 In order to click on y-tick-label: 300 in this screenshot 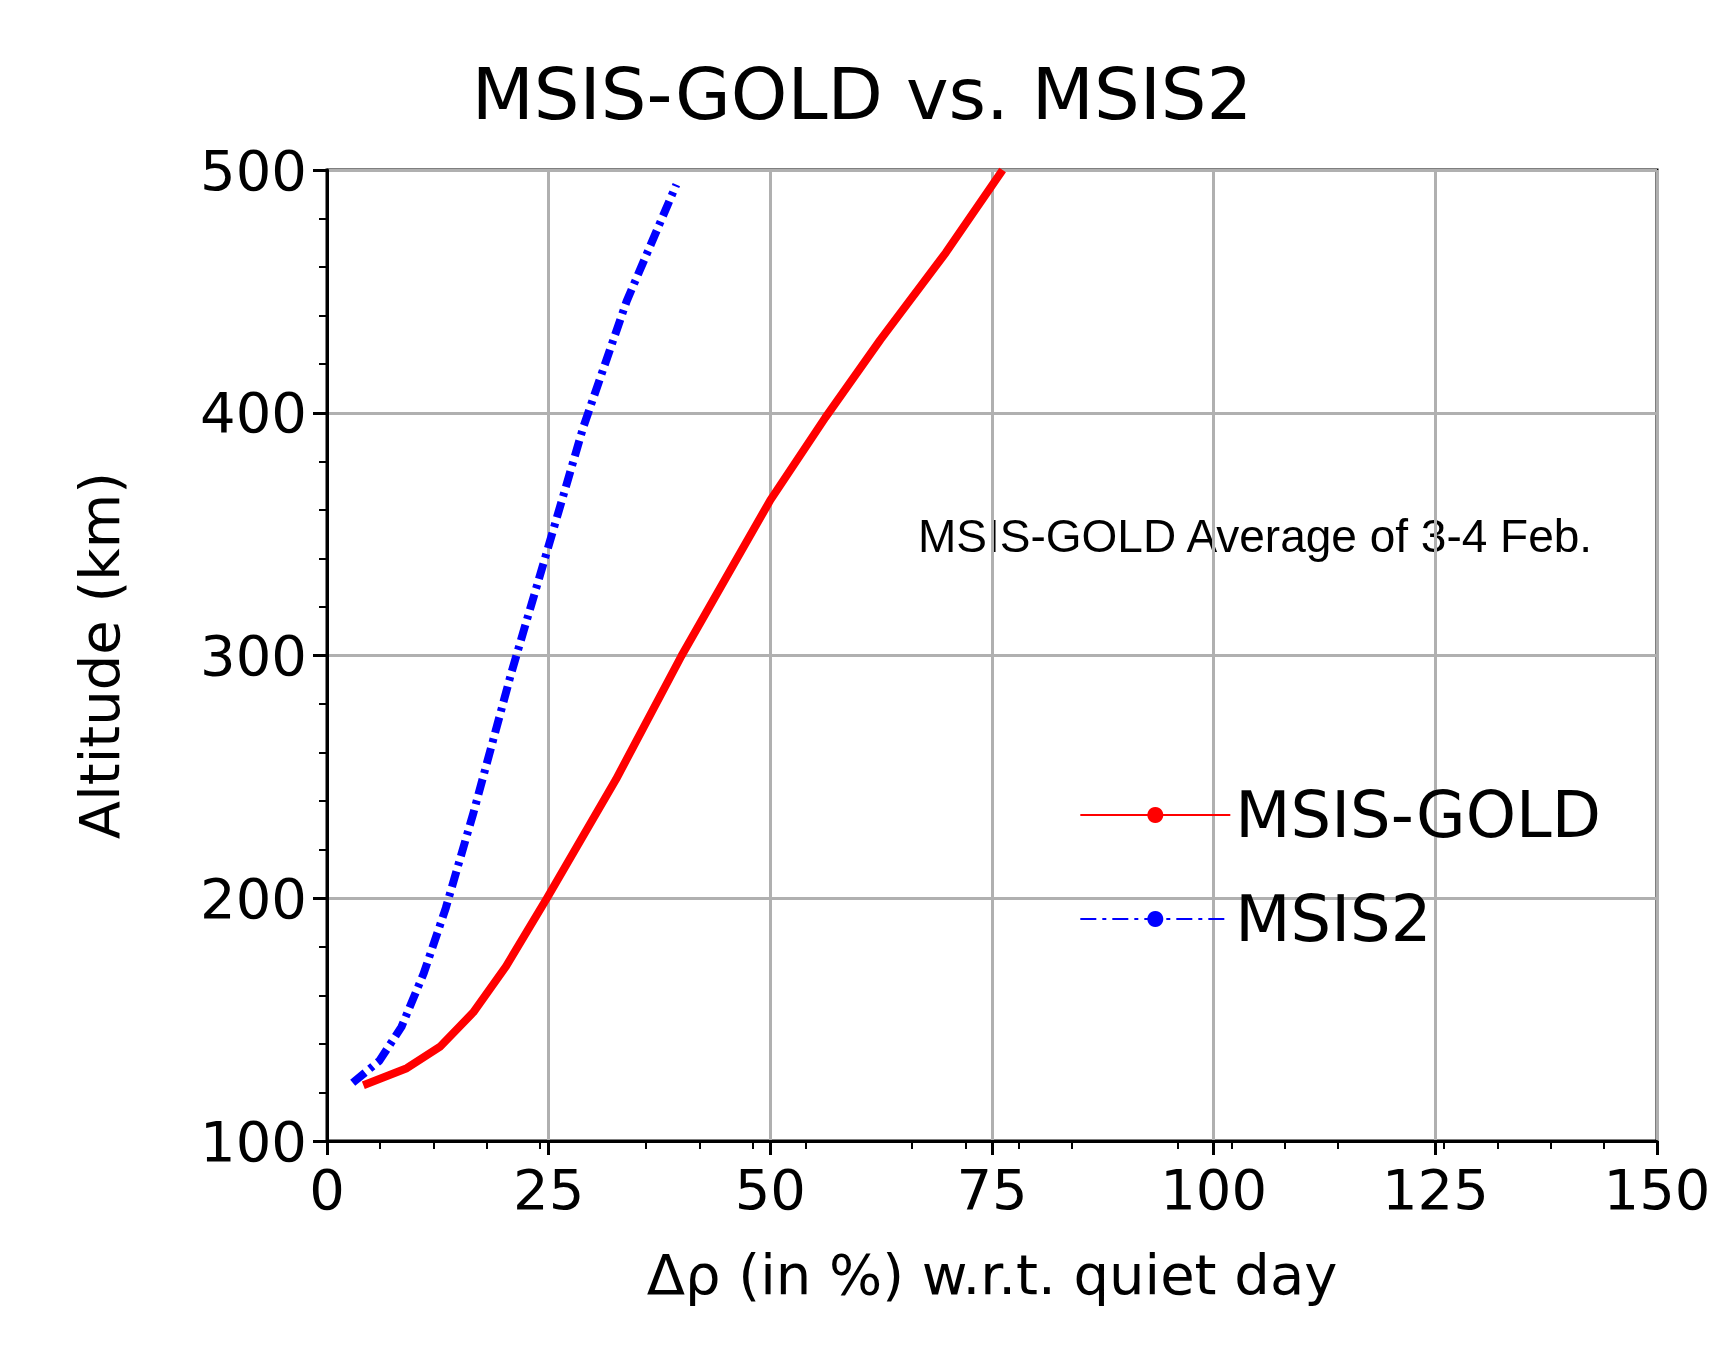, I will do `click(253, 655)`.